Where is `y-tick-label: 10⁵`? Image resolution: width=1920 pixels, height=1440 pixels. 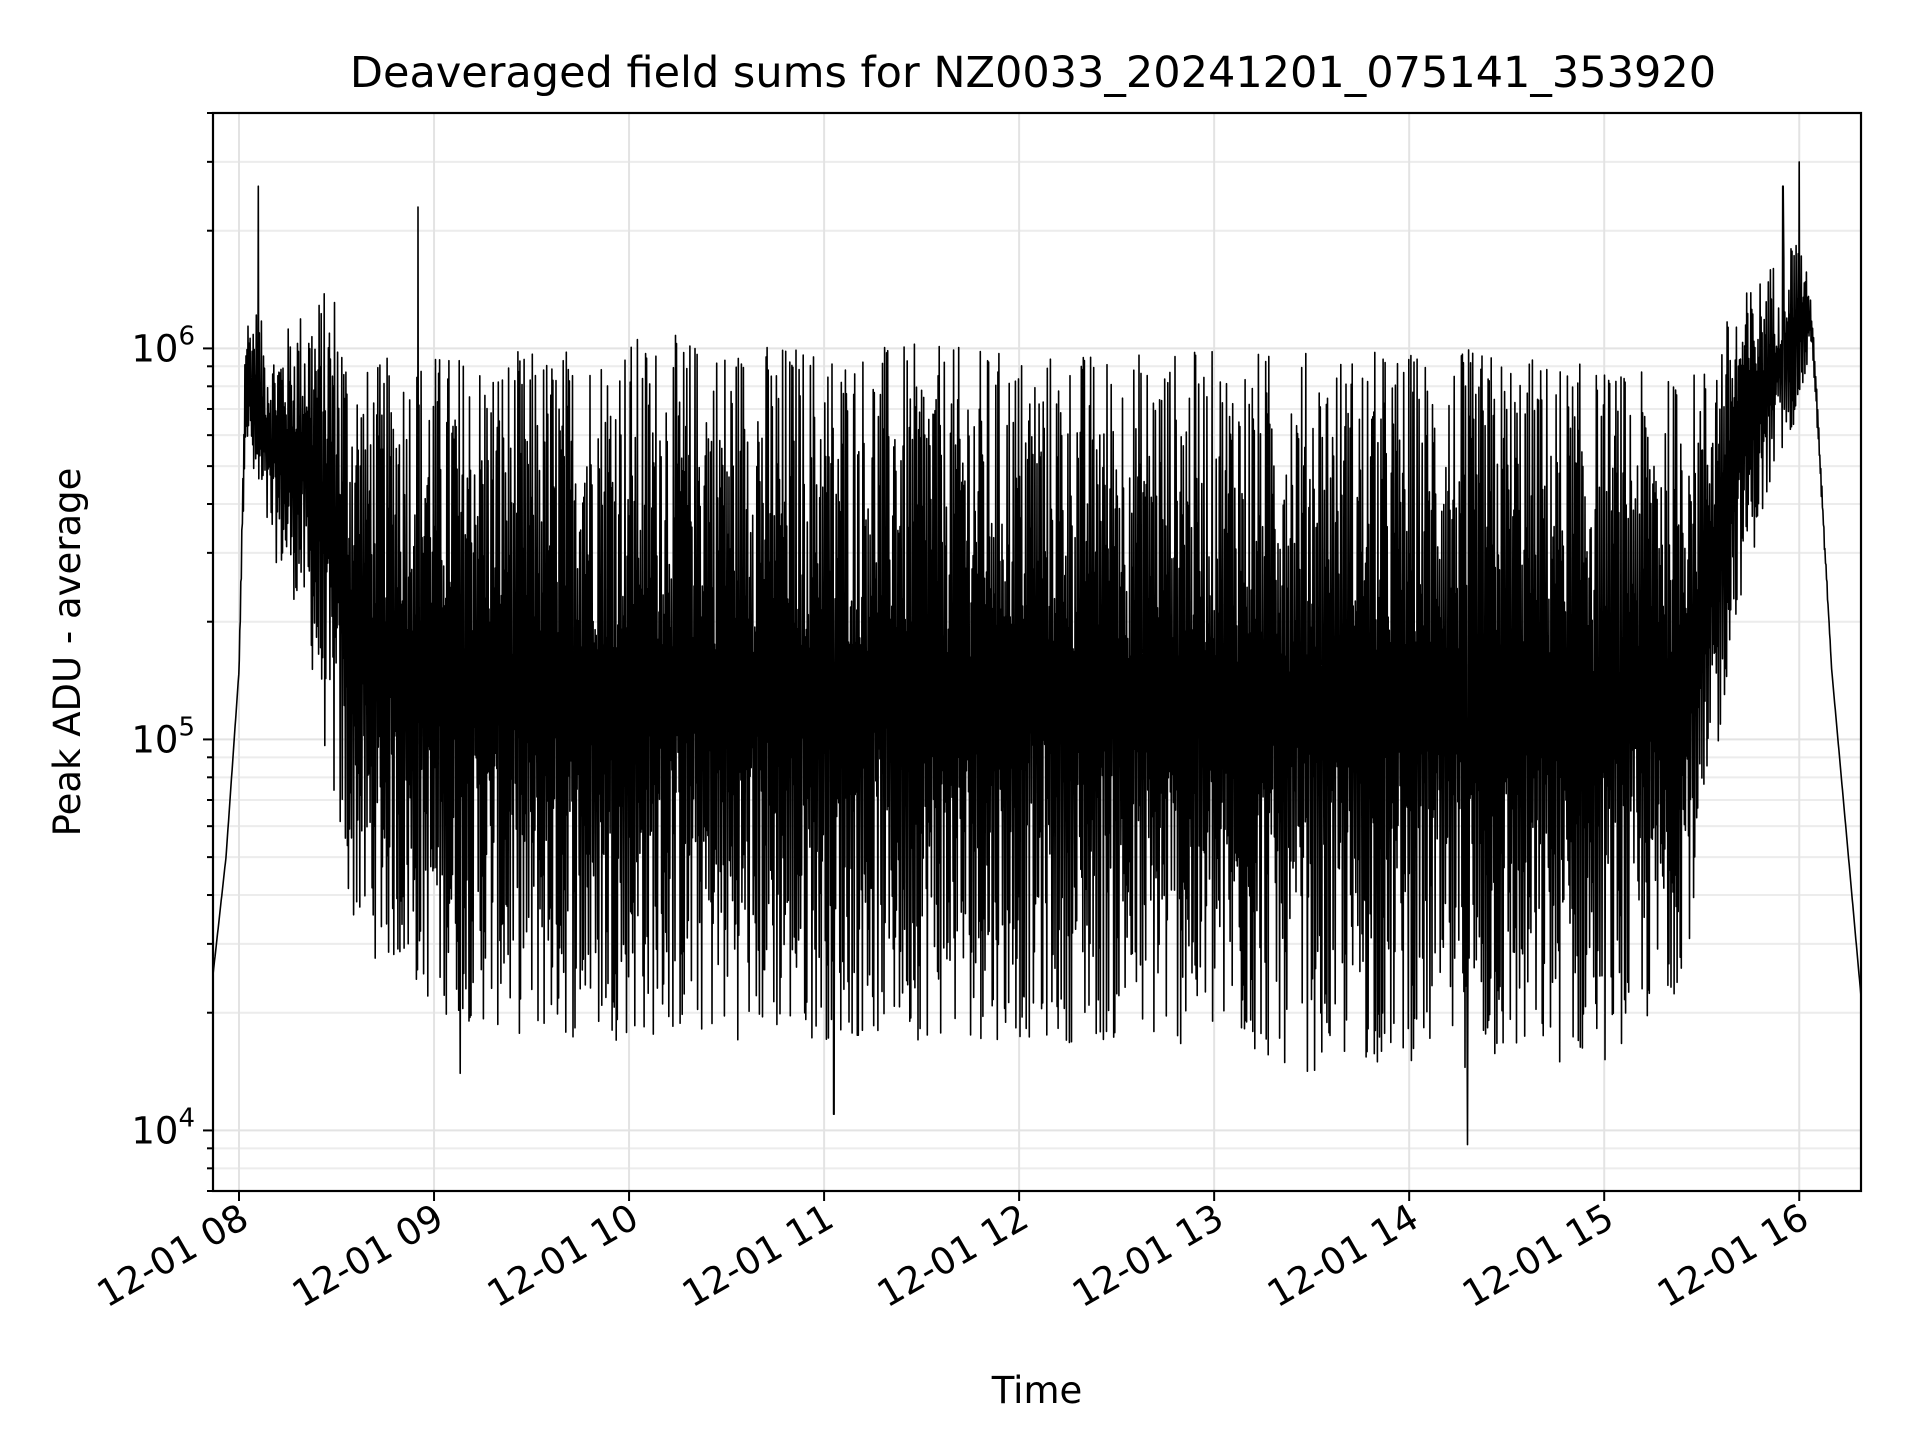 y-tick-label: 10⁵ is located at coordinates (163, 736).